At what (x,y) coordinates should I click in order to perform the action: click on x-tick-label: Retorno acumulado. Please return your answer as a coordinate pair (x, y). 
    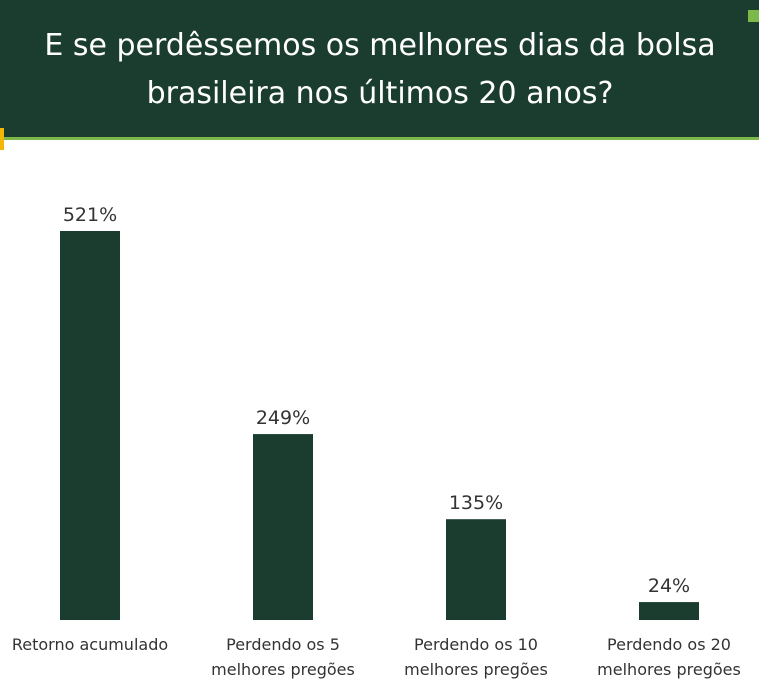
    Looking at the image, I should click on (90, 644).